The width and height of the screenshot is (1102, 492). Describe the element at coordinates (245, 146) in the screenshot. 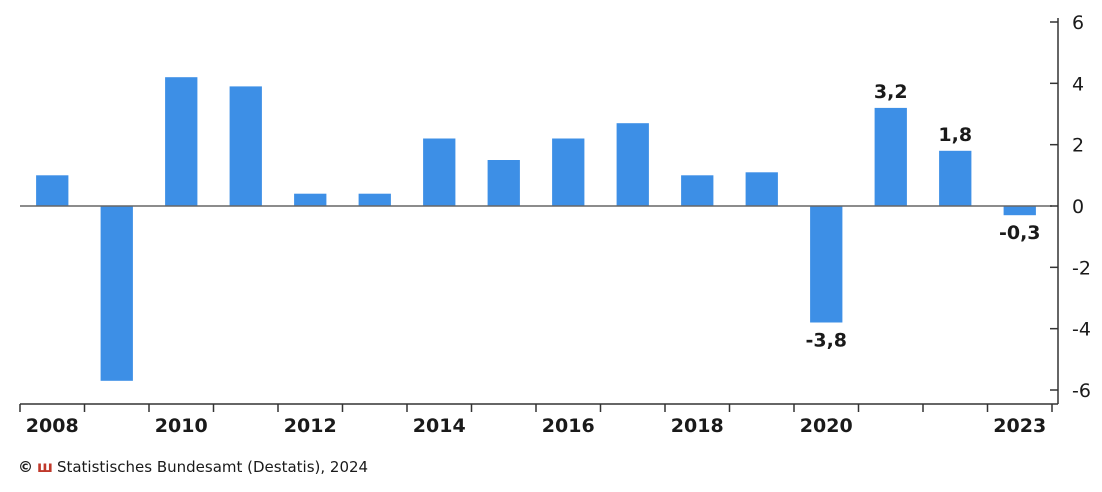

I see `bar-2011` at that location.